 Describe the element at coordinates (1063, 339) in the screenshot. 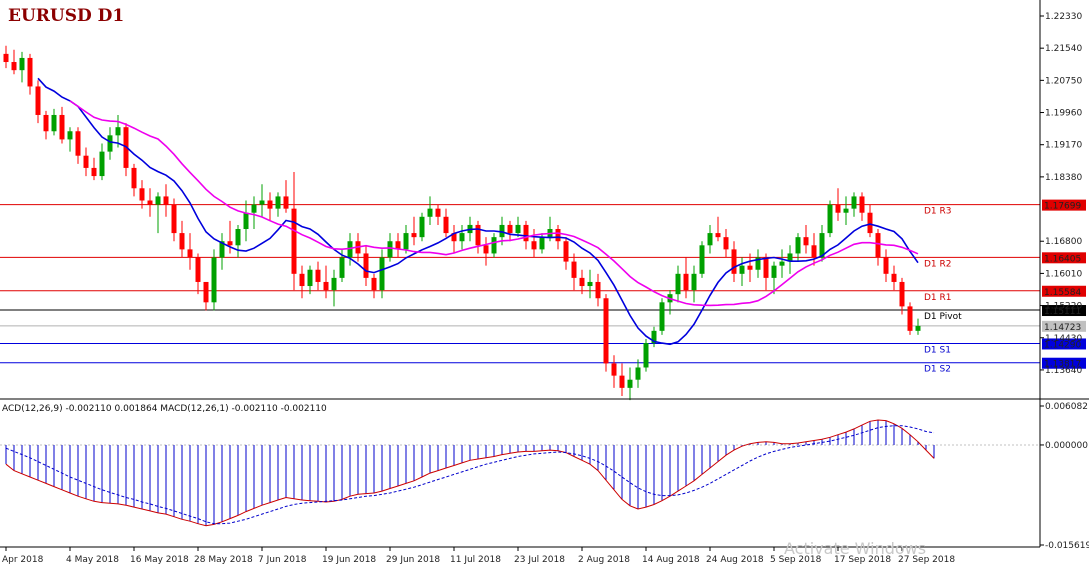

I see `price-tick-label: 1.14430` at that location.